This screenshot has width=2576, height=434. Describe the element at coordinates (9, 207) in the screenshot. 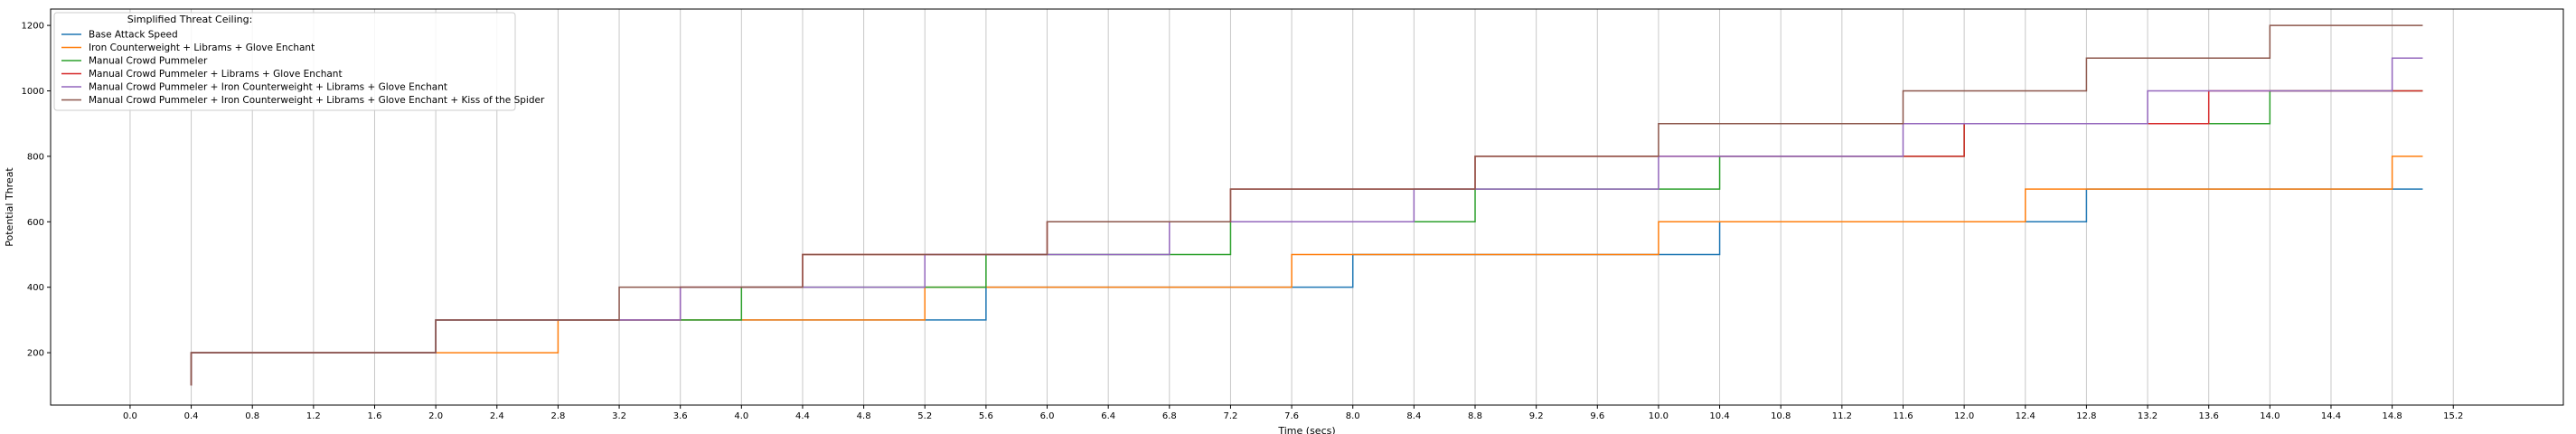

I see `y-axis-label: Potential Threat` at that location.